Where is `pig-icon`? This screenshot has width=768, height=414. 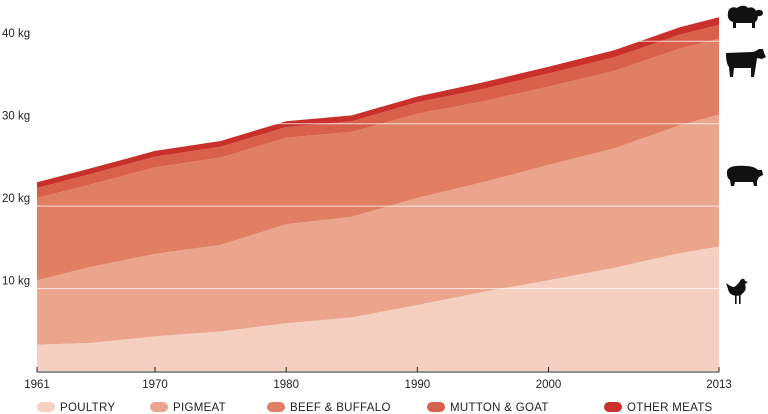 pig-icon is located at coordinates (745, 175).